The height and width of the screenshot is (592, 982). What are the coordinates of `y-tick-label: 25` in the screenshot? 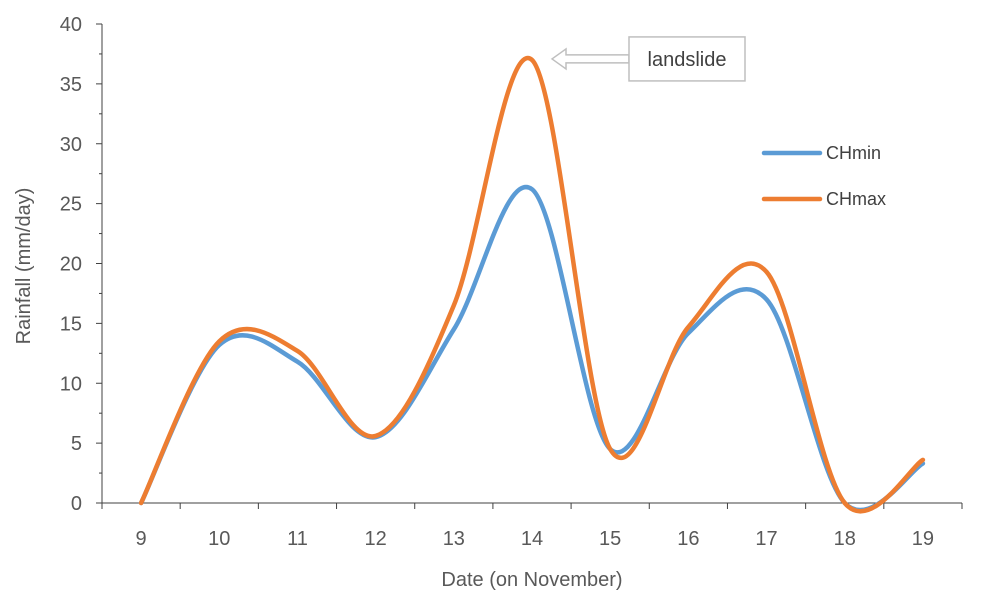 It's located at (71, 205).